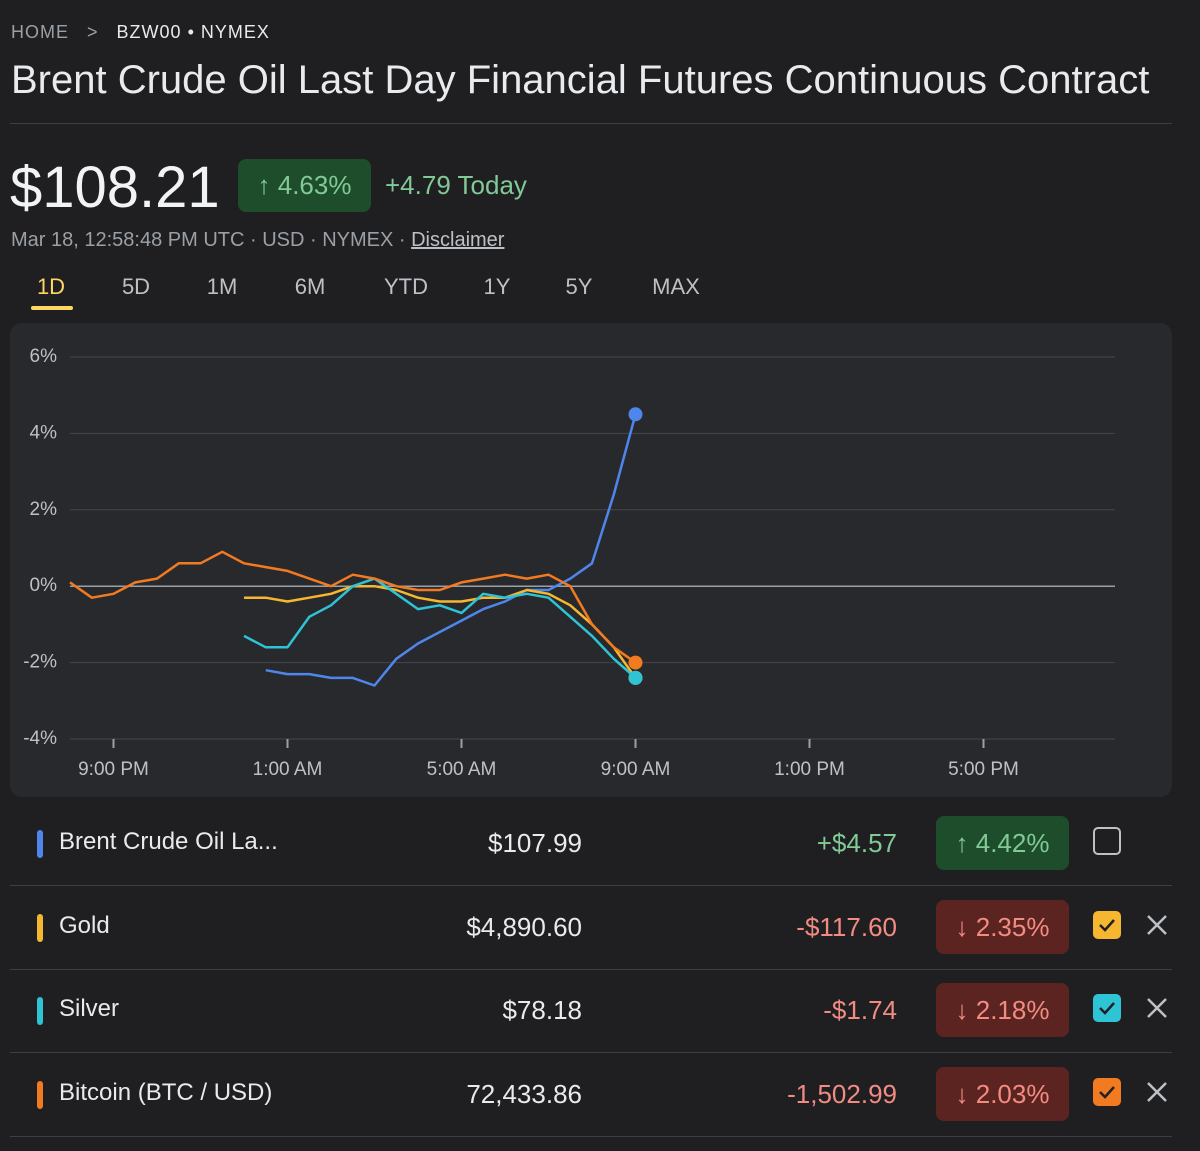  I want to click on range-tab: 1M, so click(222, 286).